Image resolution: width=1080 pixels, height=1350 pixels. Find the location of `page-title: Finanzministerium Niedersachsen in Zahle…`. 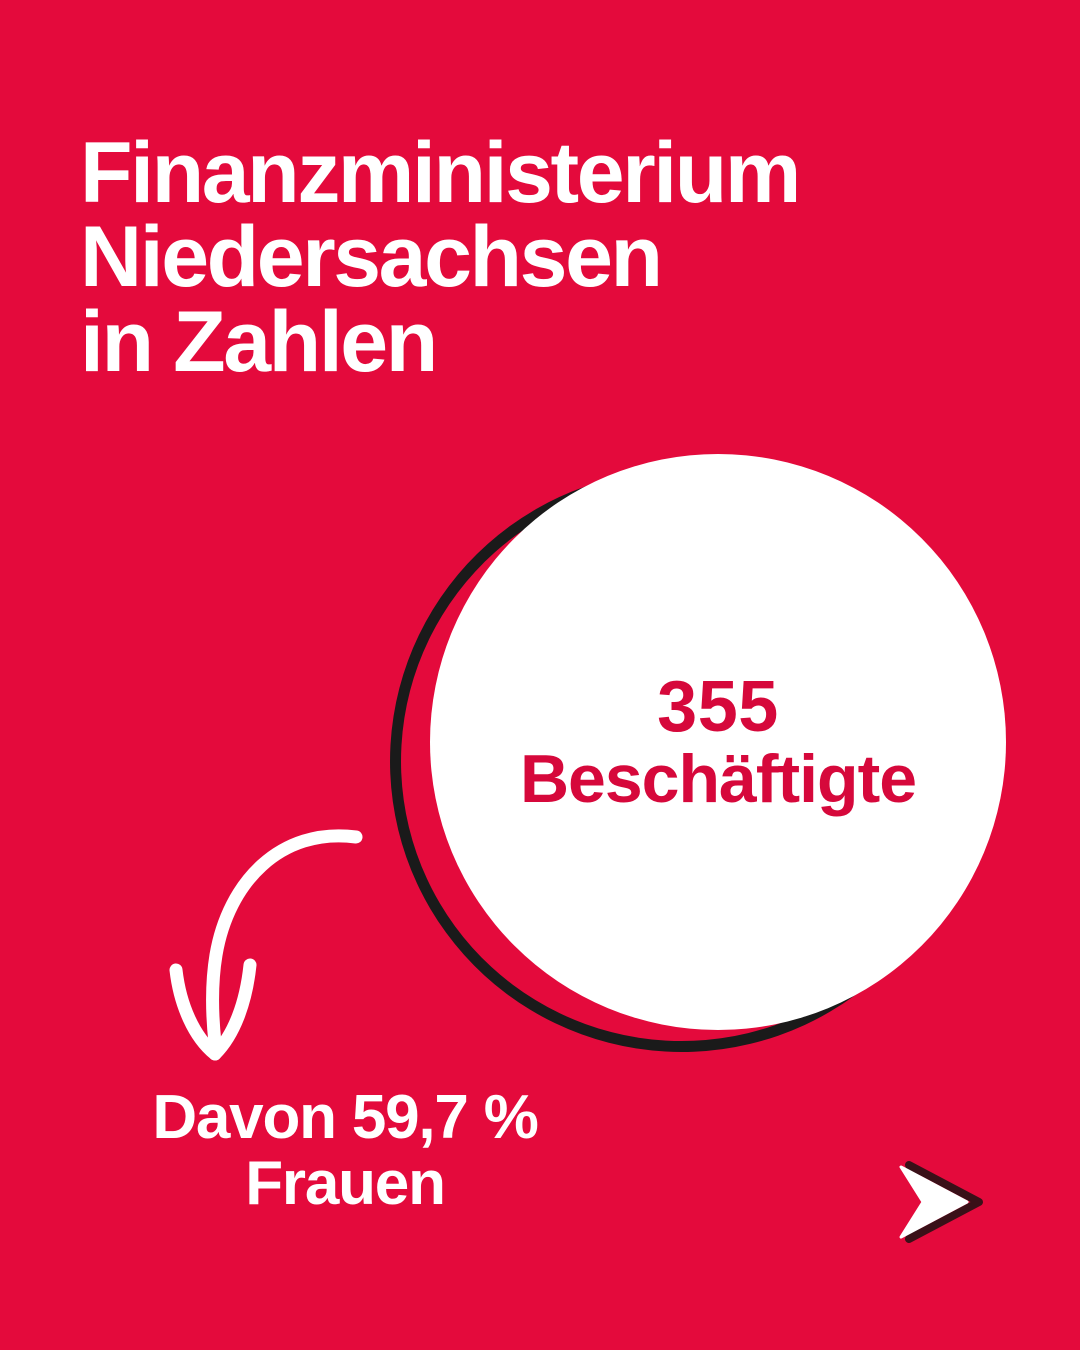

page-title: Finanzministerium Niedersachsen in Zahle… is located at coordinates (440, 257).